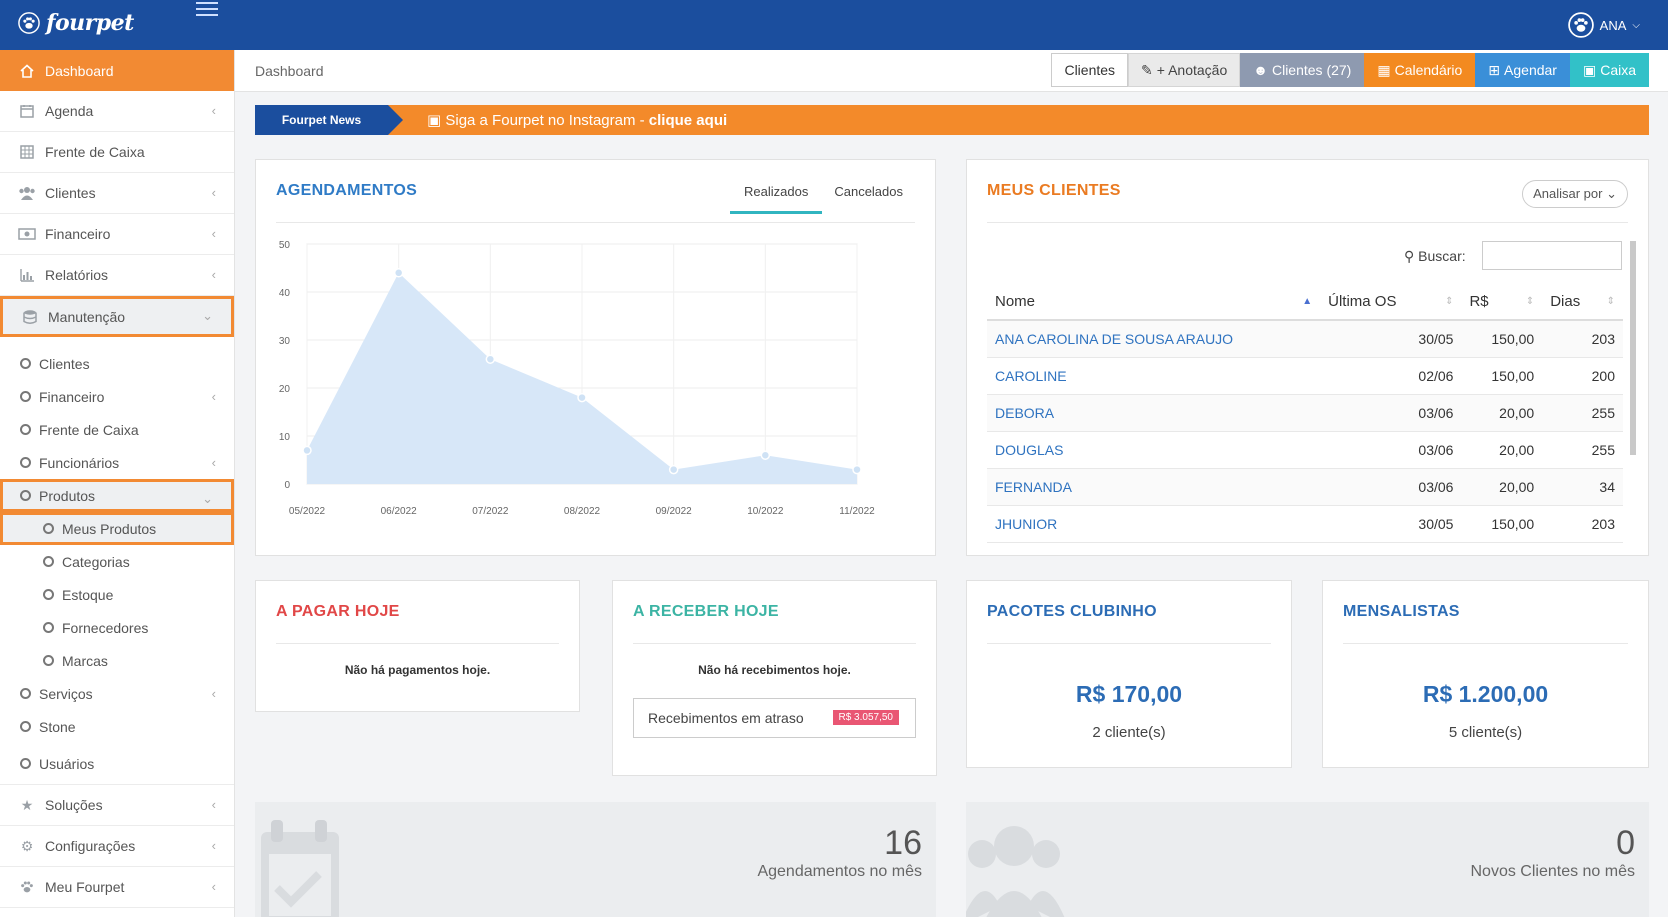  I want to click on cliente-nome: FERNANDA, so click(1154, 487).